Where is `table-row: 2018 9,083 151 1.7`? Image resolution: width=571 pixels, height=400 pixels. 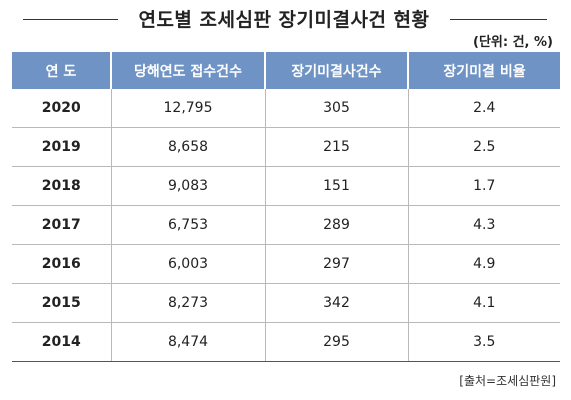
table-row: 2018 9,083 151 1.7 is located at coordinates (286, 186).